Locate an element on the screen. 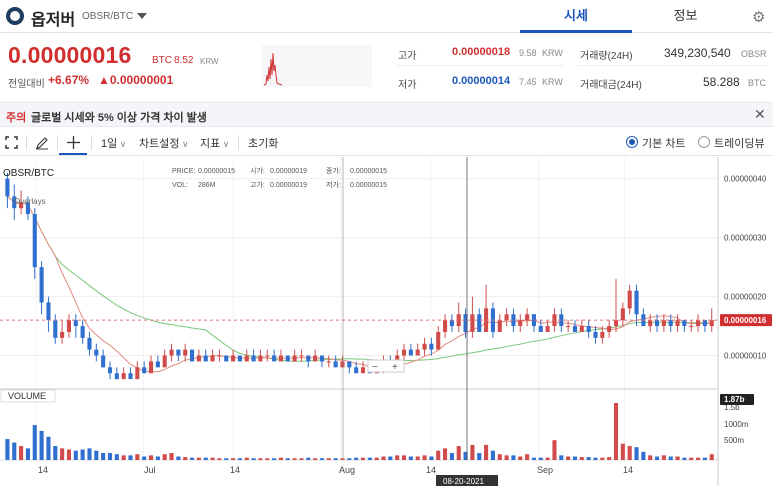  basic-chart-label: 기본 차트 is located at coordinates (664, 144).